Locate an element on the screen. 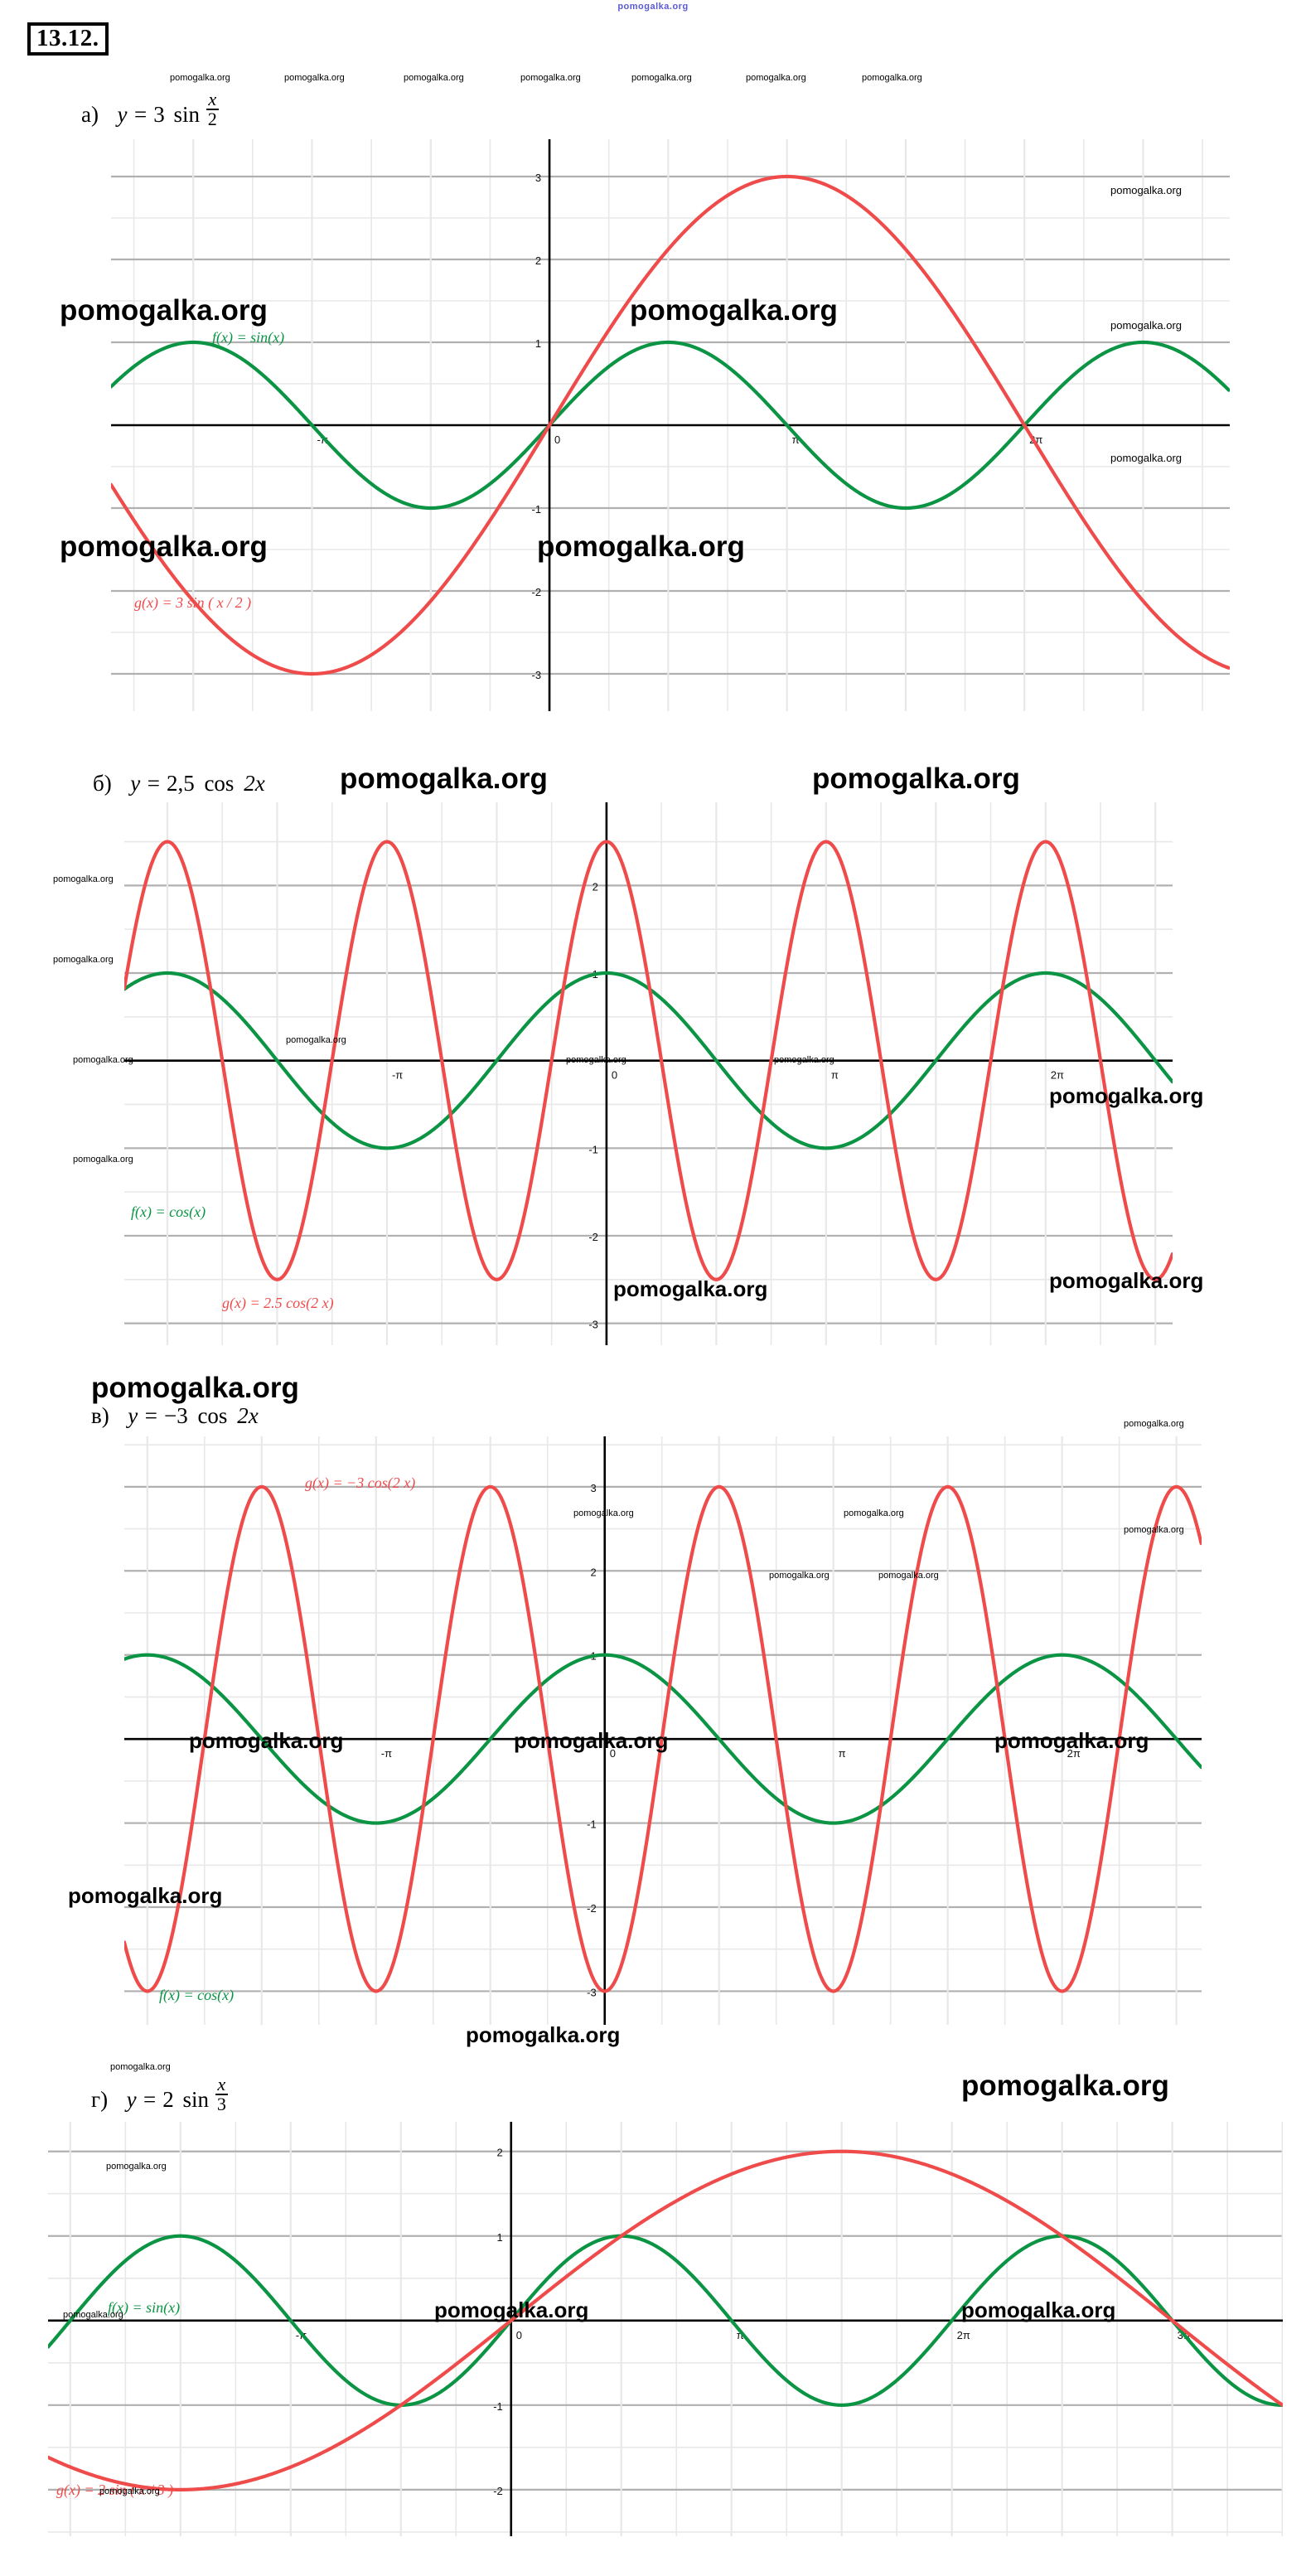 This screenshot has width=1306, height=2576. problem-v-formula: в) y = −3 cos 2x is located at coordinates (175, 1416).